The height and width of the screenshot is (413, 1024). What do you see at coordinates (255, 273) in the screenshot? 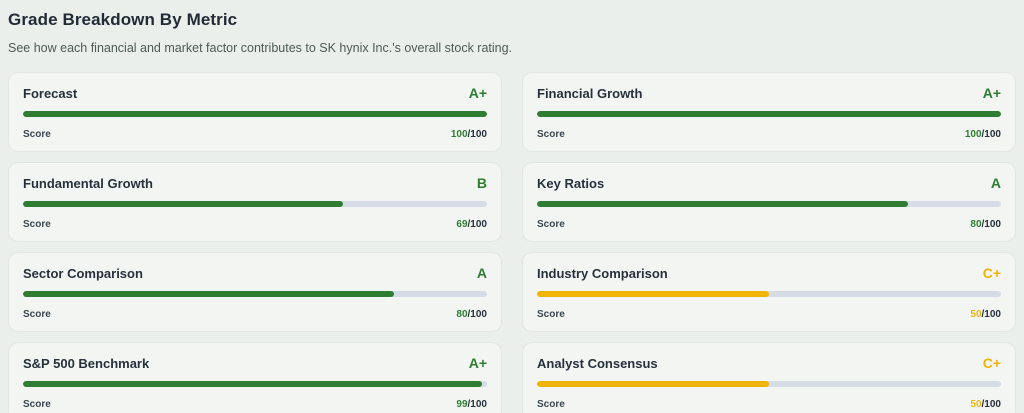
I see `metric-card-header: Sector Comparison A` at bounding box center [255, 273].